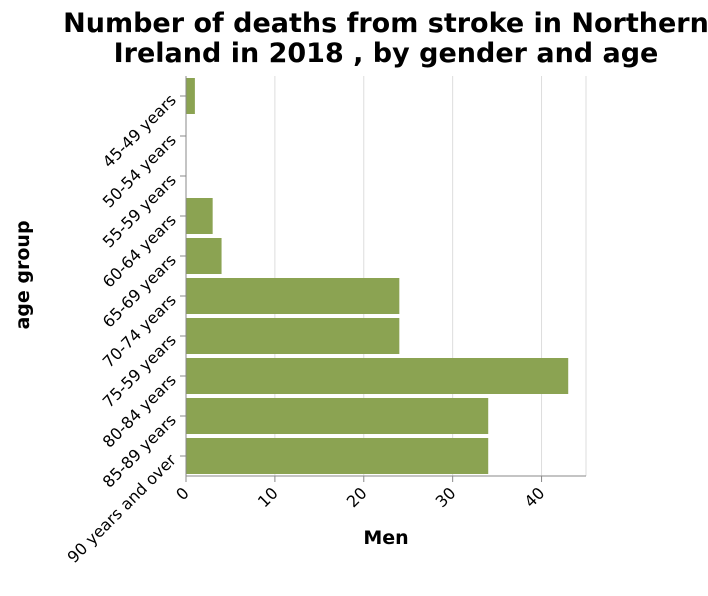 The height and width of the screenshot is (596, 708). What do you see at coordinates (535, 497) in the screenshot?
I see `x-tick-label-40: 40` at bounding box center [535, 497].